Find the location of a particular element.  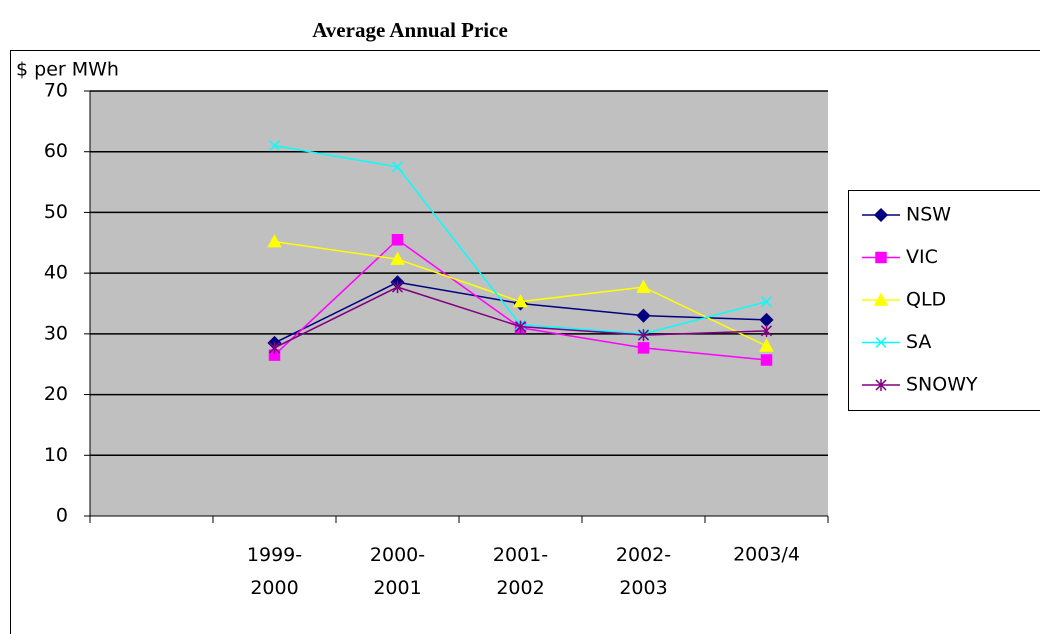

x-tick-label: 2002-2003 is located at coordinates (643, 571).